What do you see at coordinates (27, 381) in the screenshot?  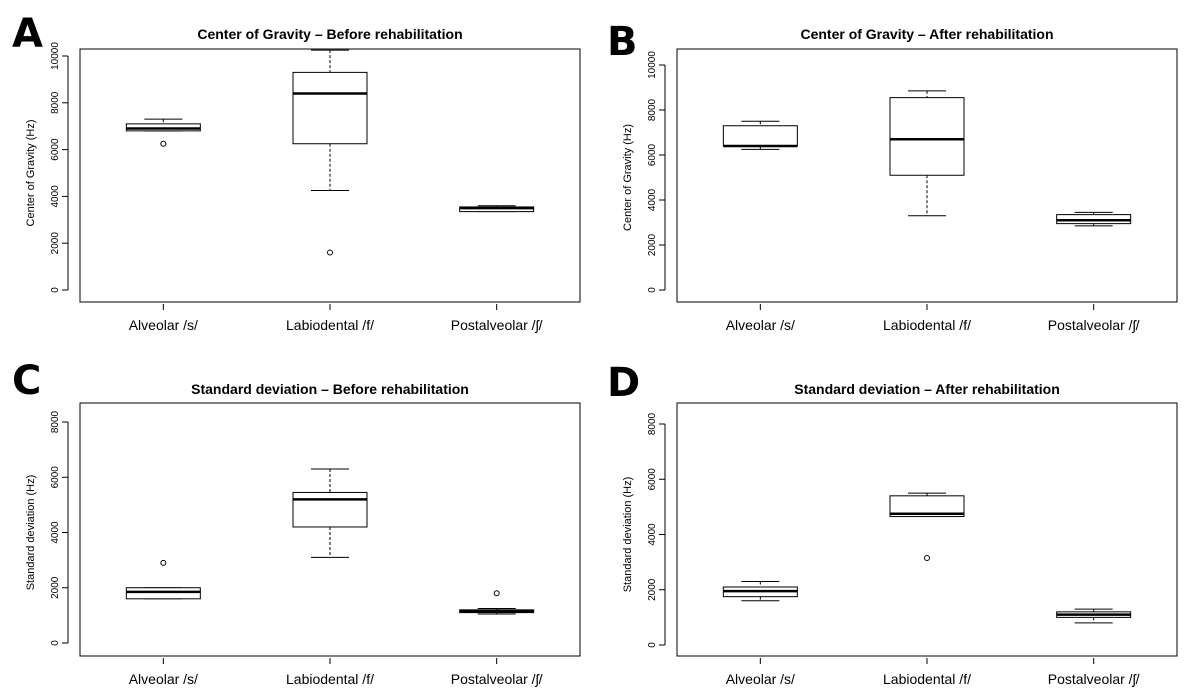 I see `panel-letter: C` at bounding box center [27, 381].